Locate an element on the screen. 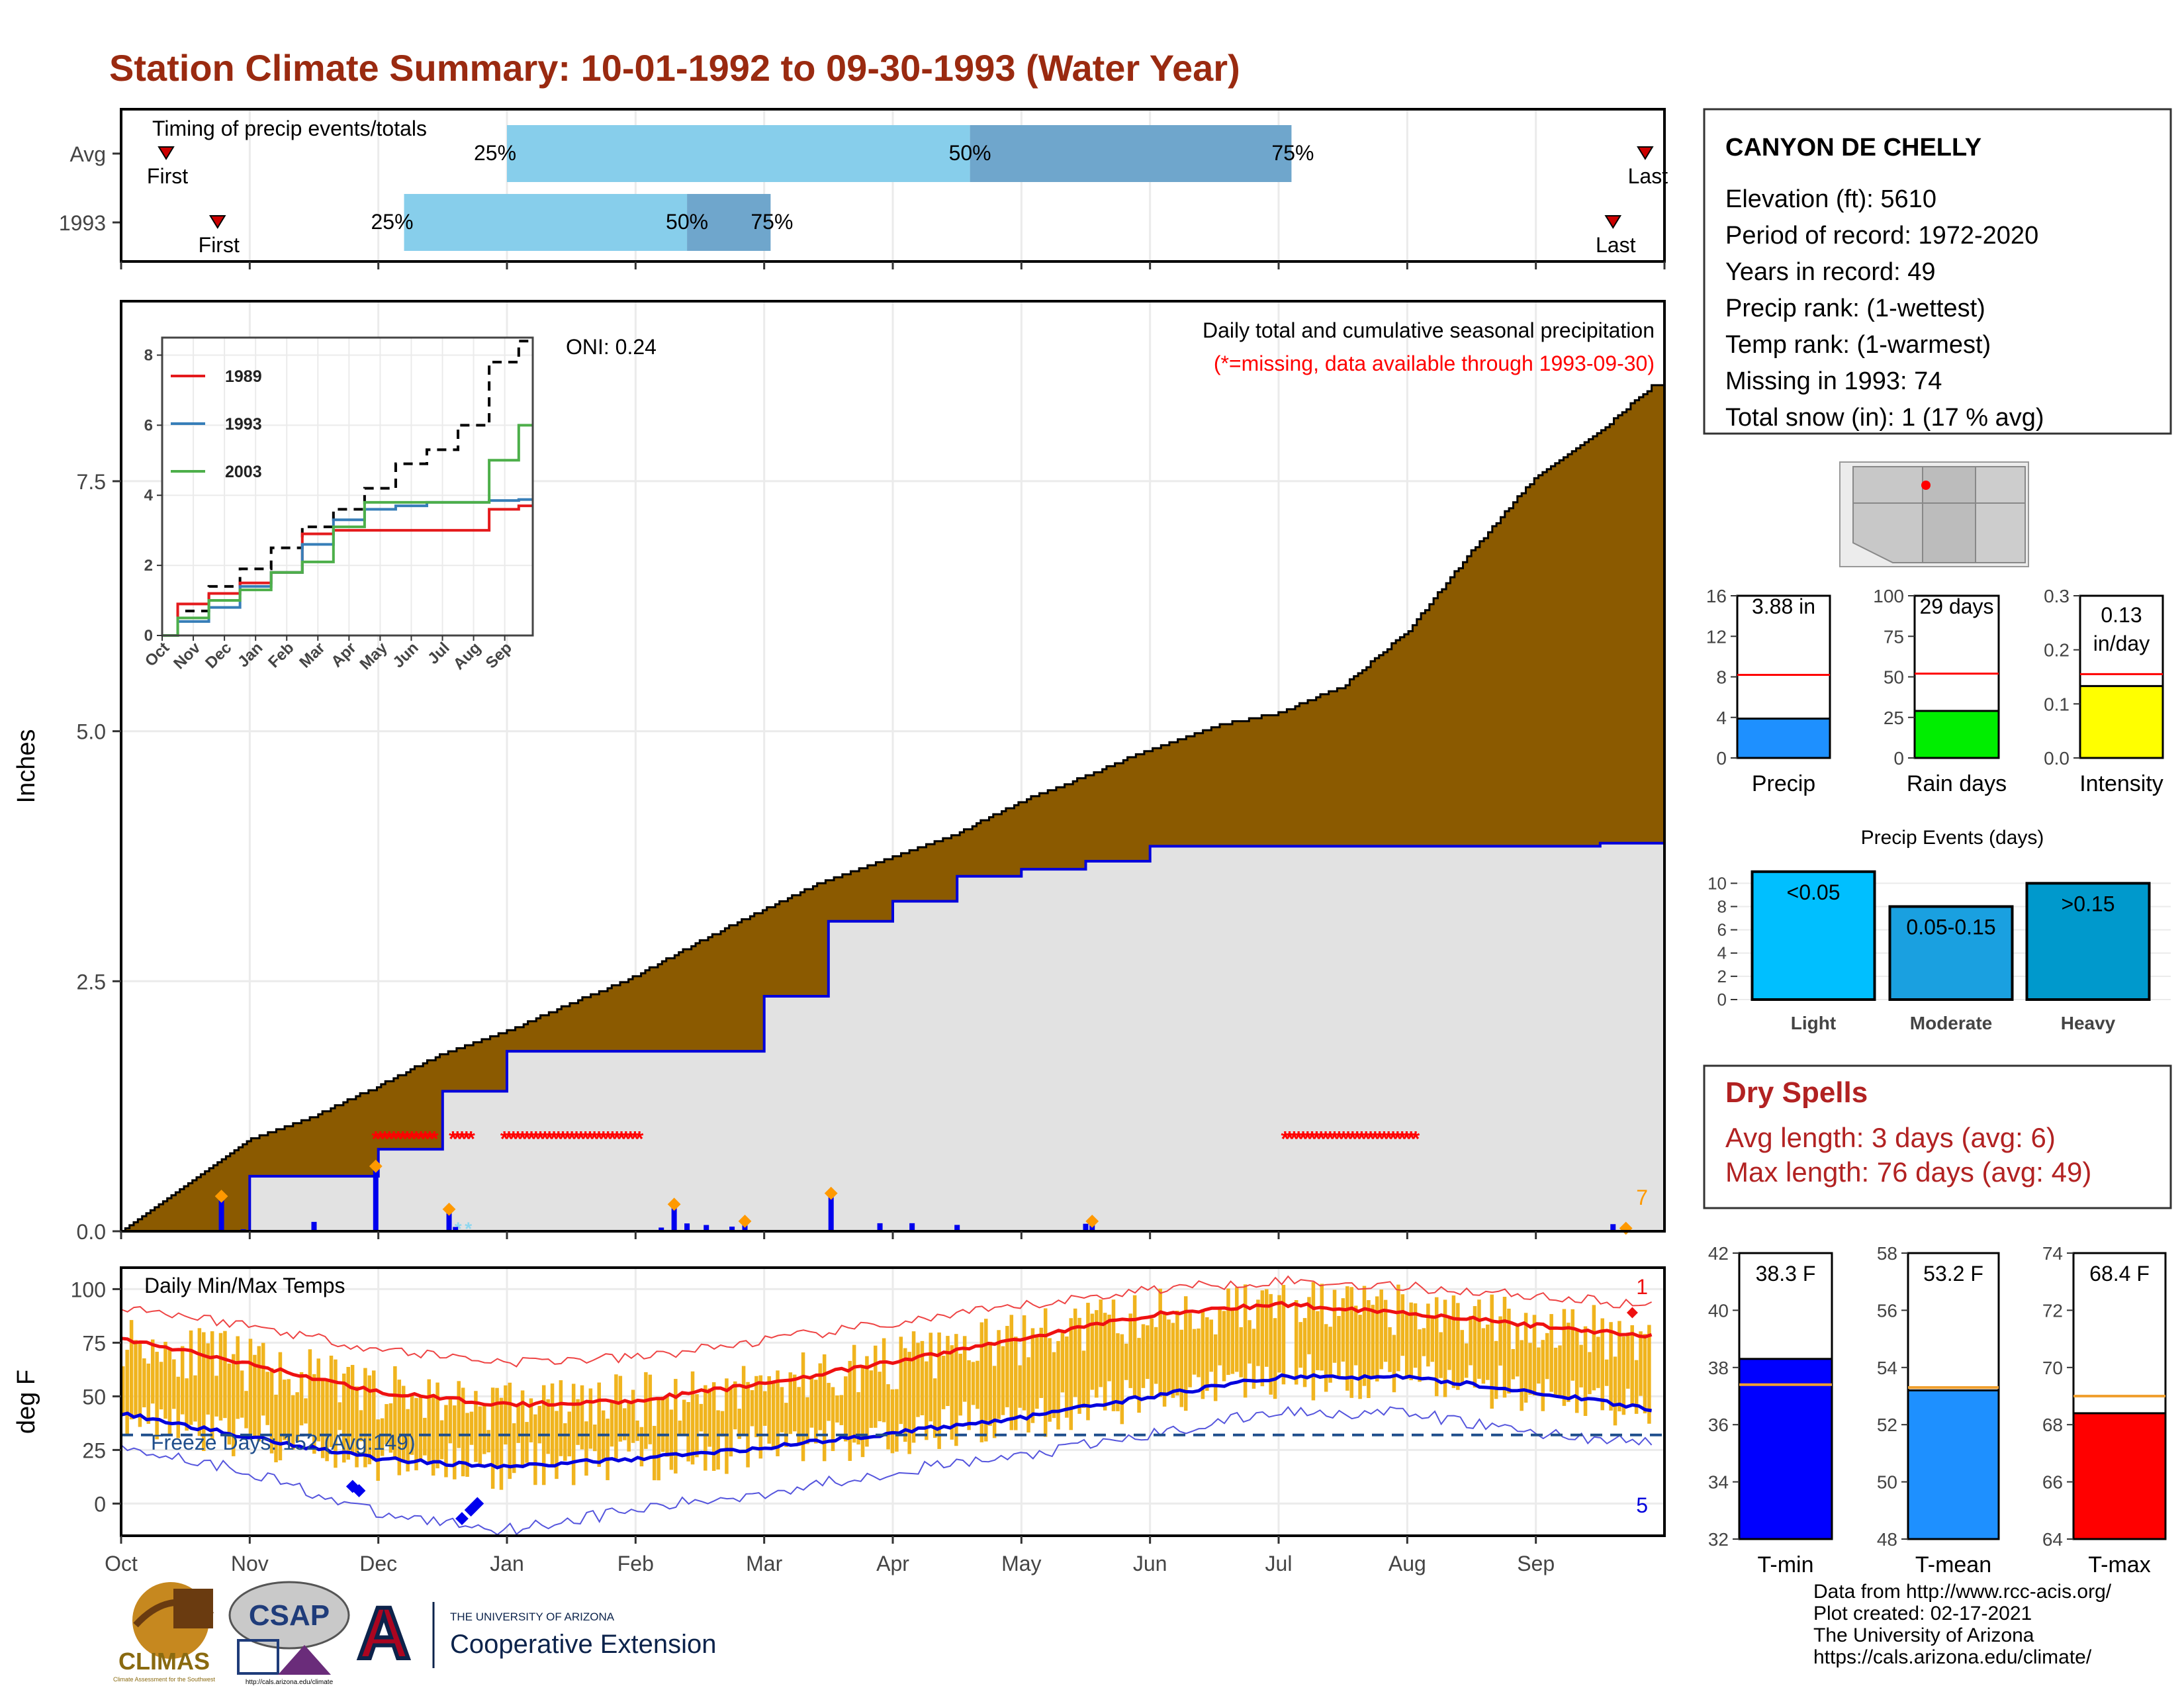  mini-bar-tick-label: 75 is located at coordinates (1894, 636).